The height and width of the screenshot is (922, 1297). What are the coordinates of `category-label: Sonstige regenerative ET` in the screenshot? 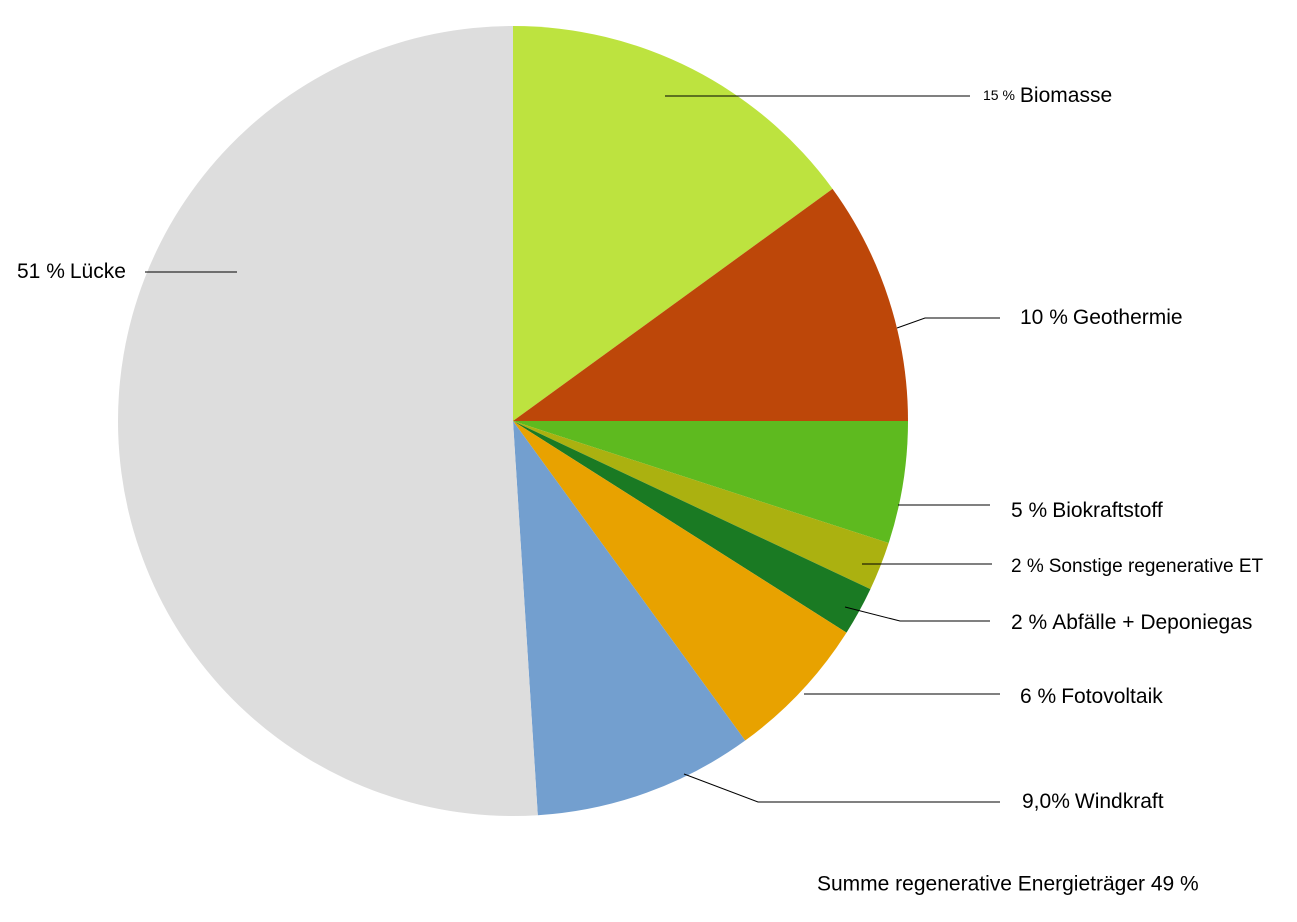 It's located at (1156, 566).